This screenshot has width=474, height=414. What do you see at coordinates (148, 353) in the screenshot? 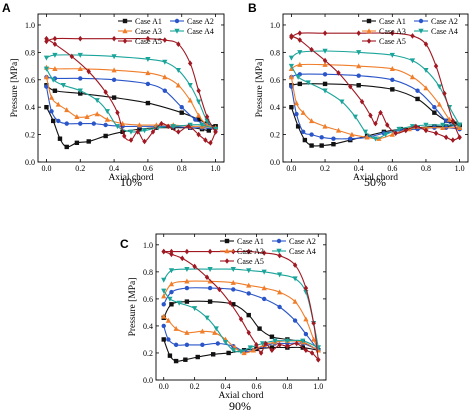
I see `y-tick-label: 0.2` at bounding box center [148, 353].